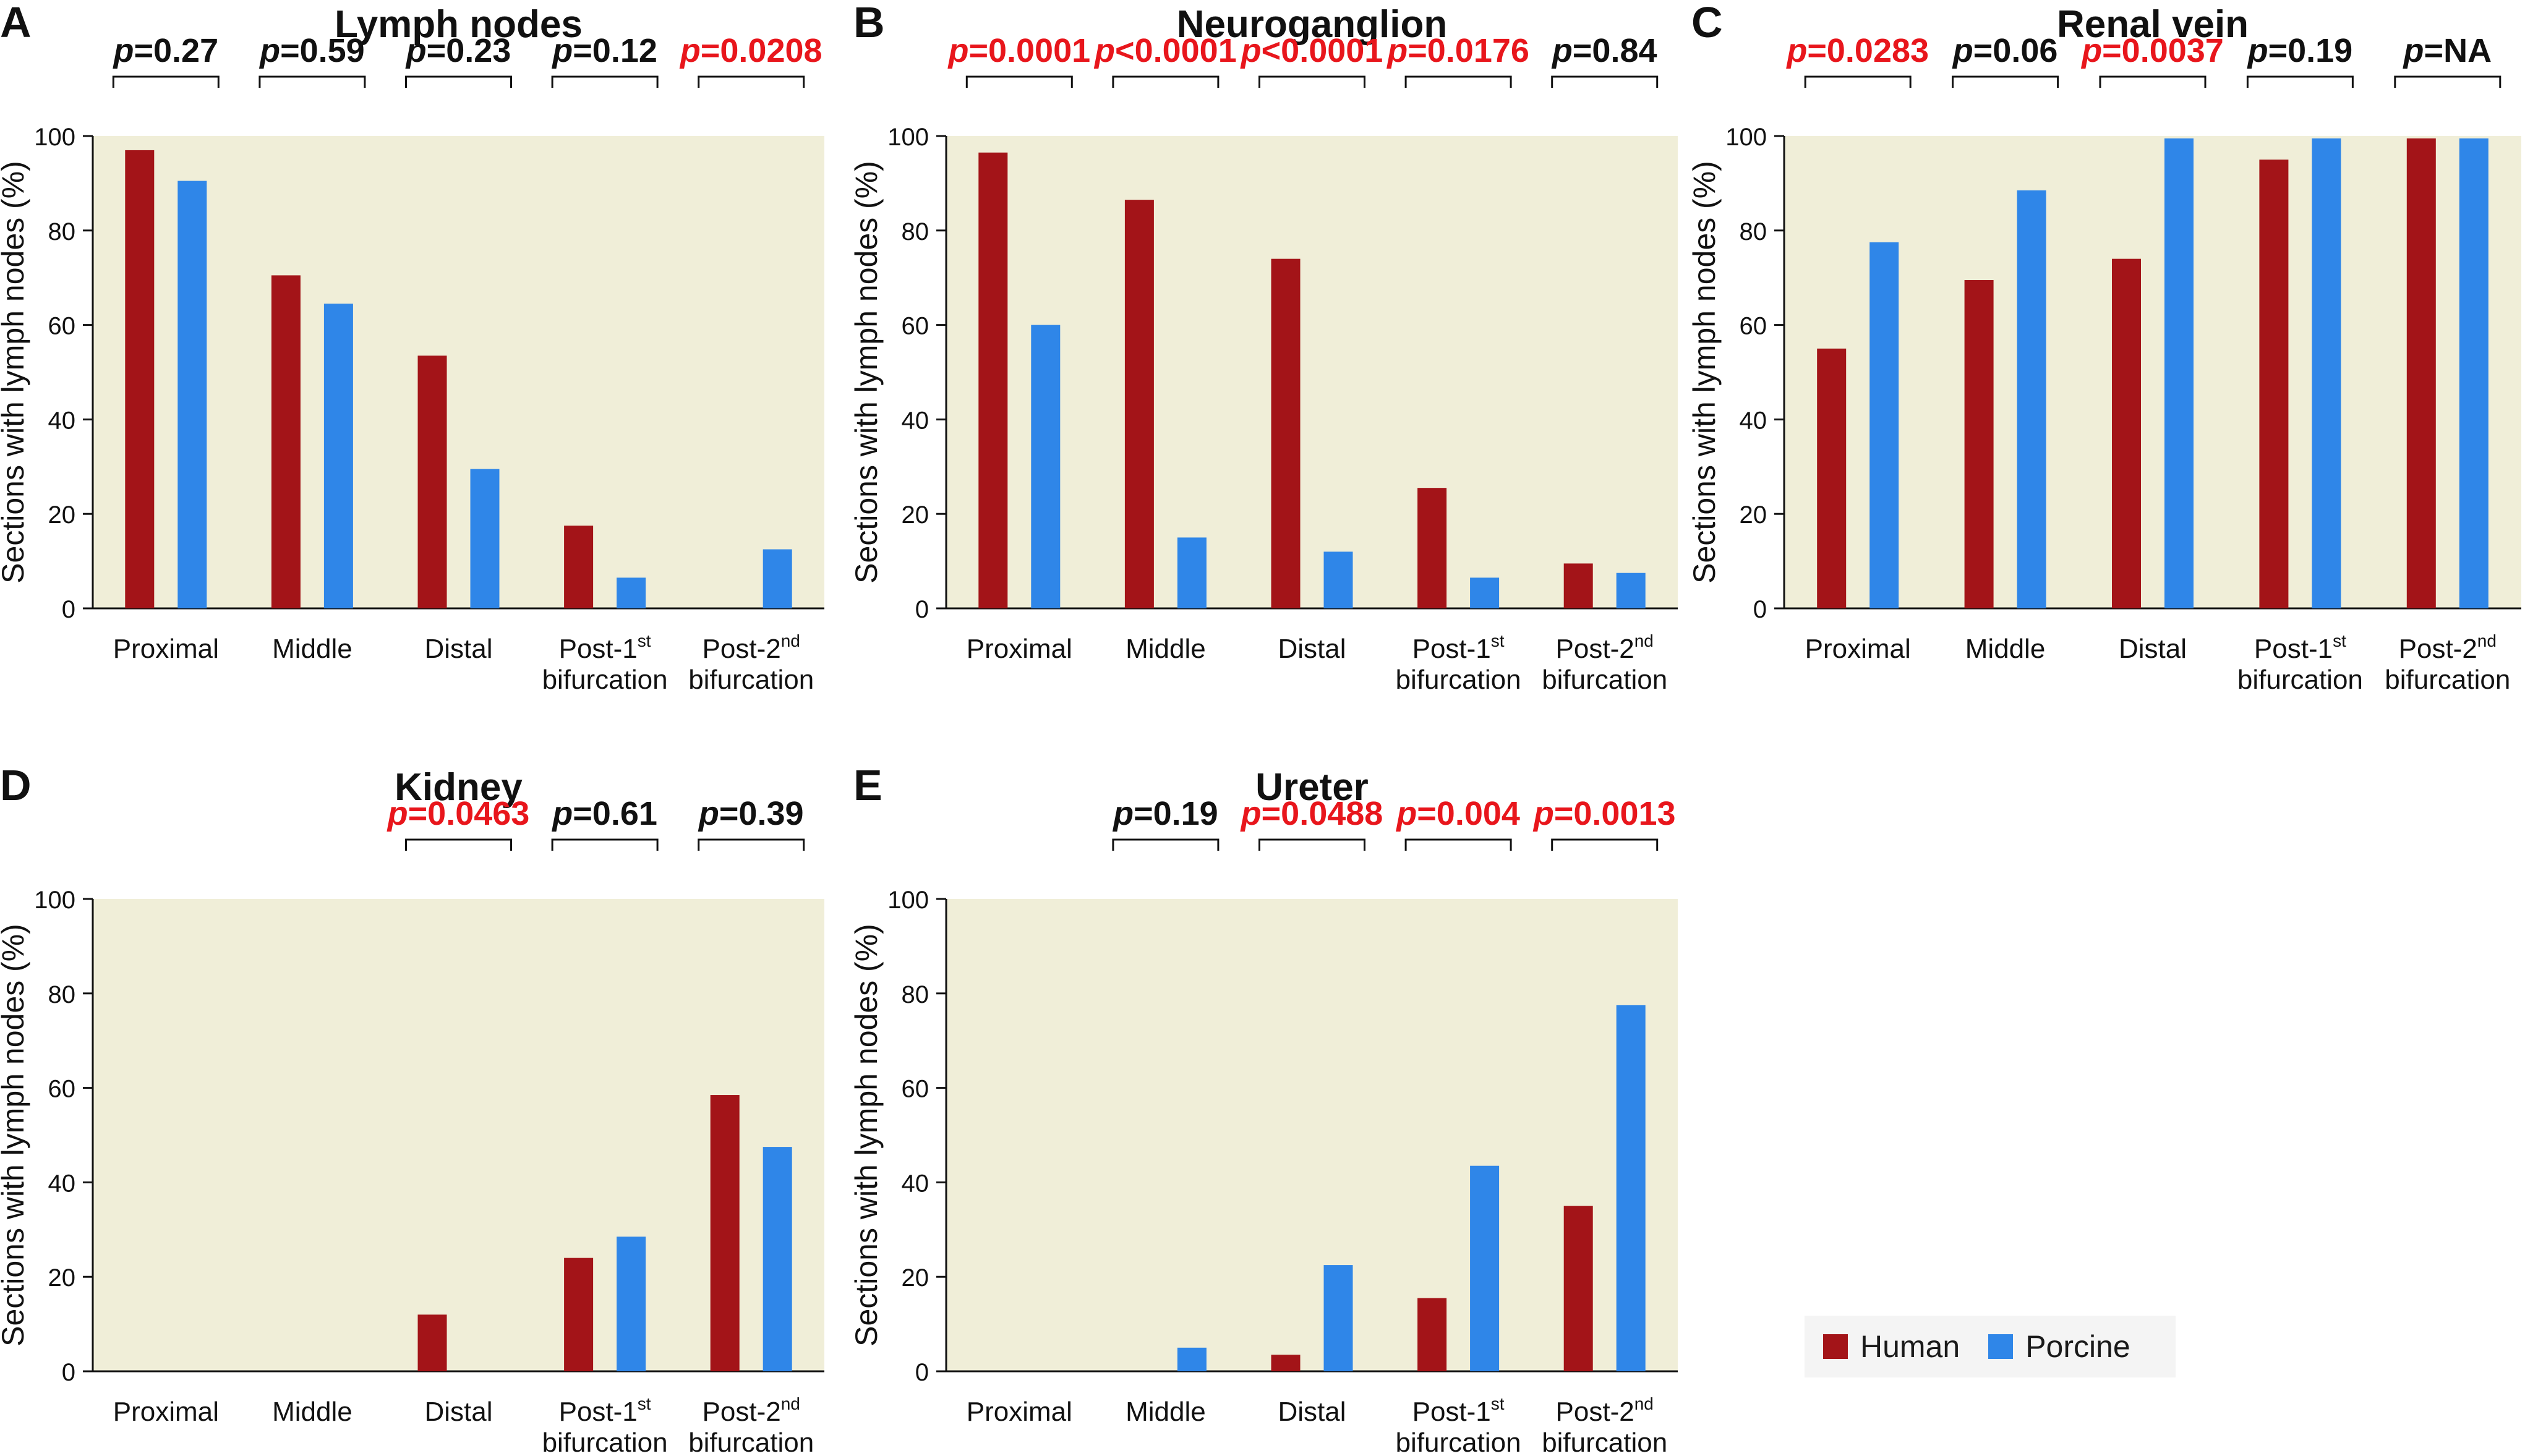 This screenshot has height=1456, width=2525. I want to click on panel-letter: B, so click(869, 23).